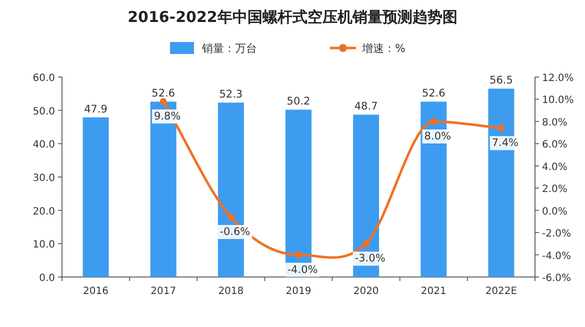  What do you see at coordinates (555, 122) in the screenshot?
I see `y2-tick-label: 8.0%` at bounding box center [555, 122].